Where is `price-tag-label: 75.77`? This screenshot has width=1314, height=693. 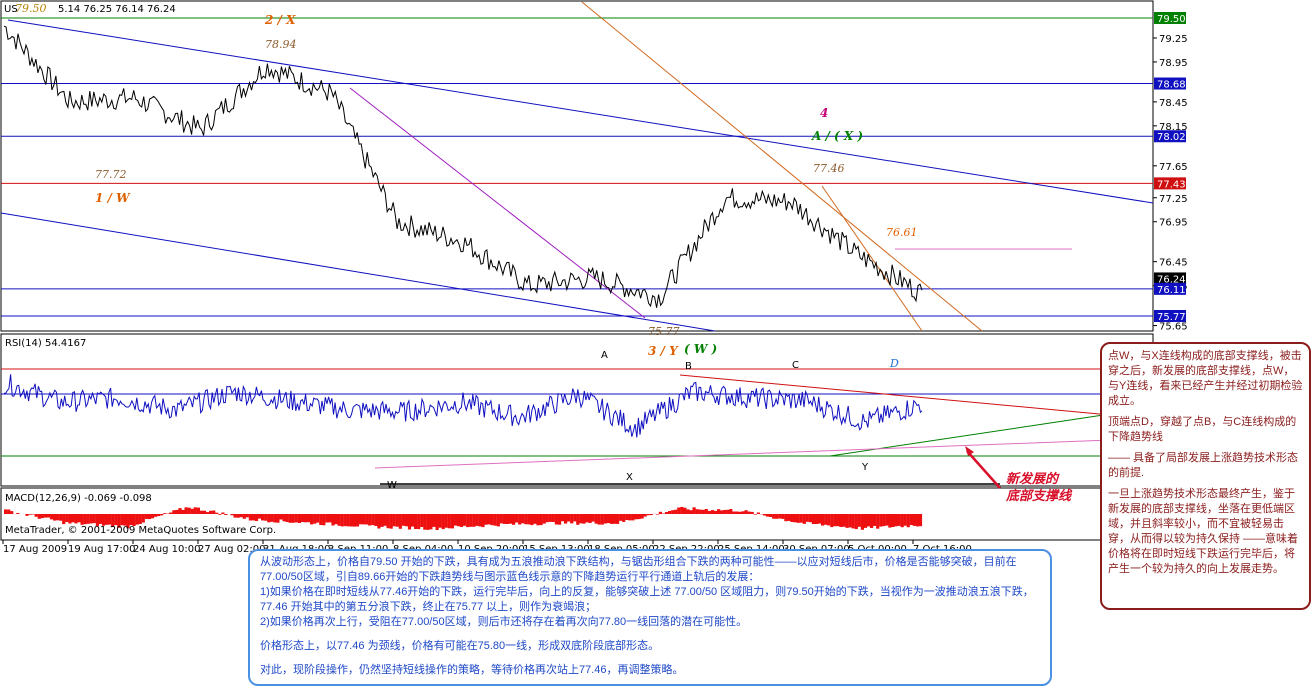
price-tag-label: 75.77 is located at coordinates (1171, 317).